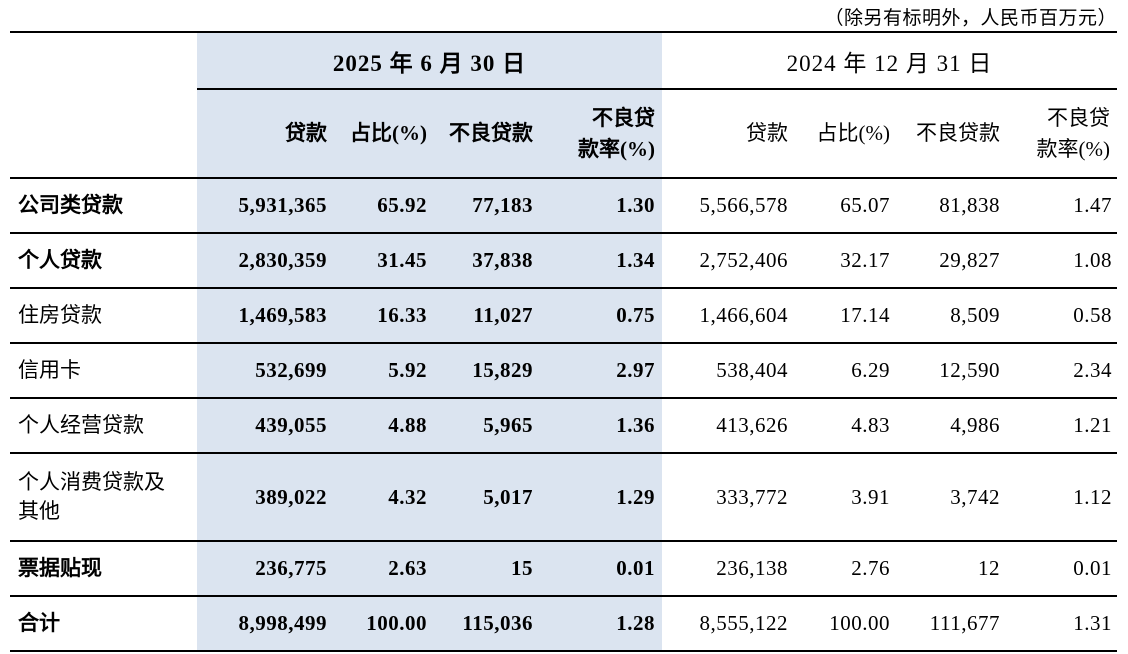 This screenshot has height=654, width=1128. Describe the element at coordinates (384, 371) in the screenshot. I see `cell-2025-share: 5.92` at that location.